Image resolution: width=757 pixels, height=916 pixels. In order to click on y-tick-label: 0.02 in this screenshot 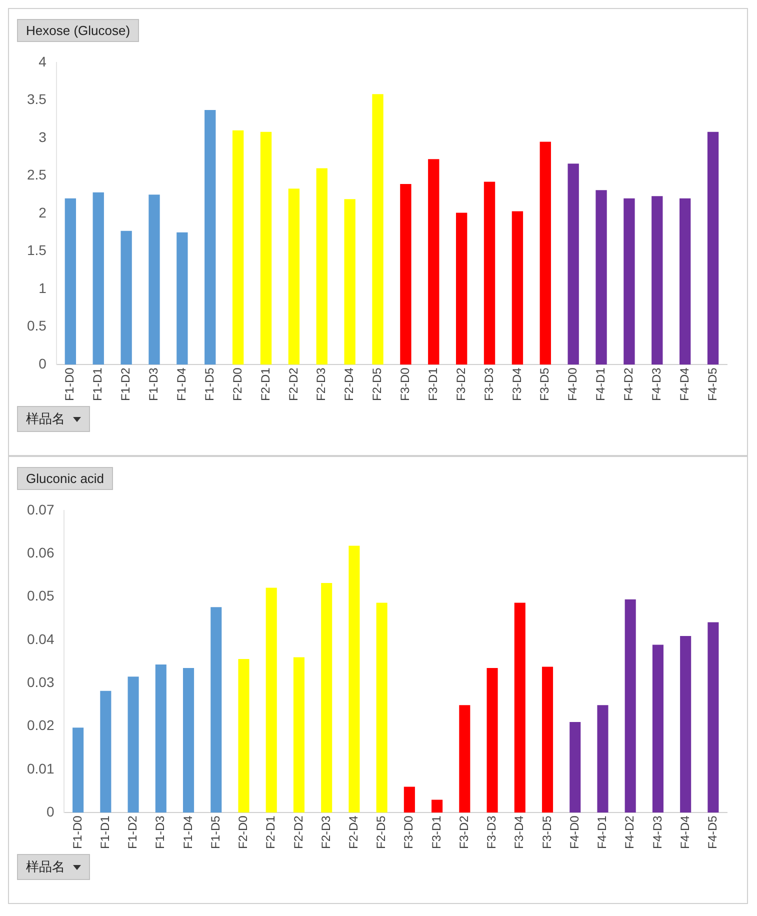, I will do `click(40, 725)`.